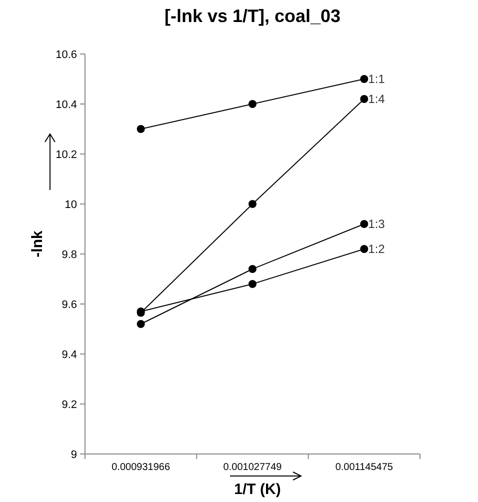 This screenshot has width=478, height=502. What do you see at coordinates (257, 489) in the screenshot?
I see `x-axis-title: 1/T (K)` at bounding box center [257, 489].